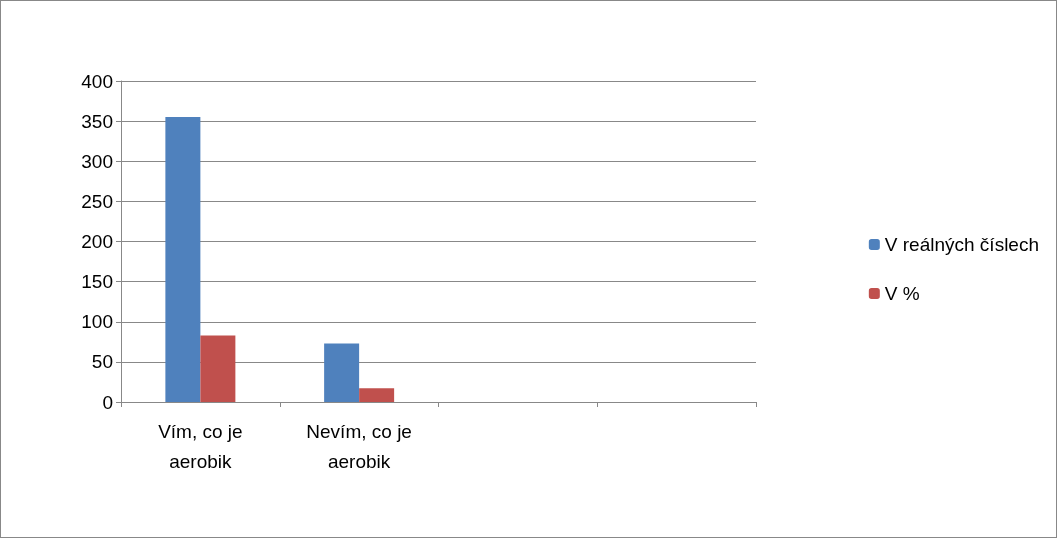 The width and height of the screenshot is (1057, 538). I want to click on y-tick-label: 350, so click(97, 121).